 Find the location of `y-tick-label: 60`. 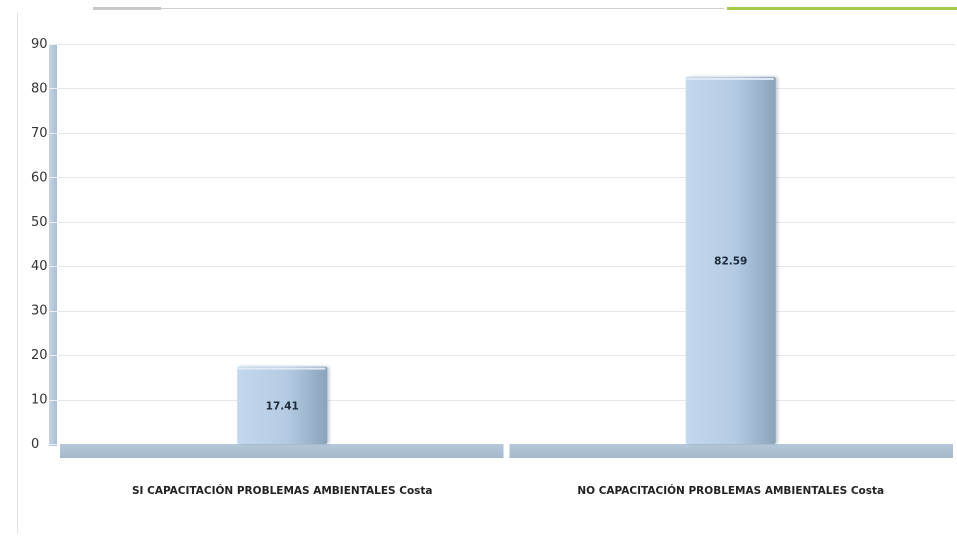

y-tick-label: 60 is located at coordinates (39, 177).